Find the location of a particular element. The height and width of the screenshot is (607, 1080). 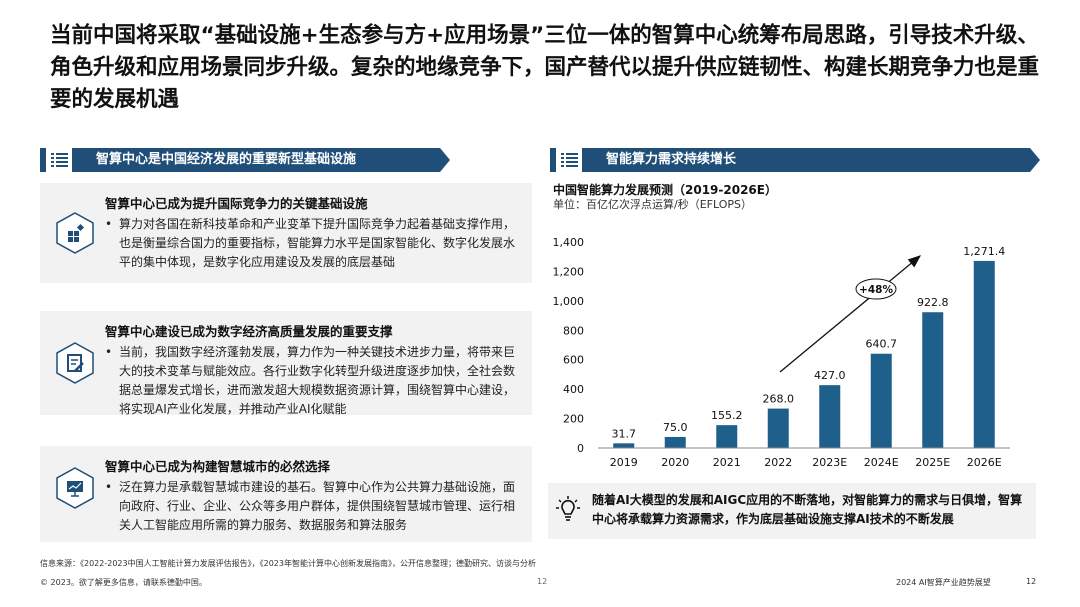

x-tick-label: 2022 is located at coordinates (778, 462).